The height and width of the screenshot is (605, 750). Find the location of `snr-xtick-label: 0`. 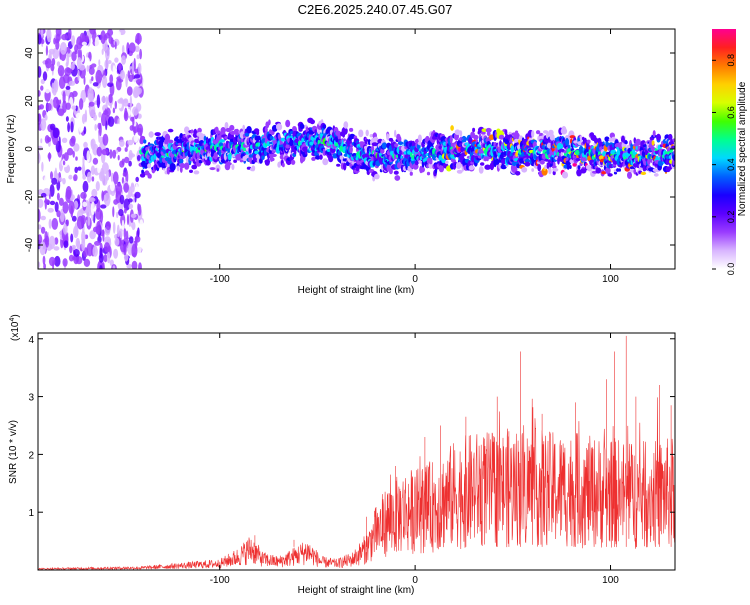

snr-xtick-label: 0 is located at coordinates (415, 580).